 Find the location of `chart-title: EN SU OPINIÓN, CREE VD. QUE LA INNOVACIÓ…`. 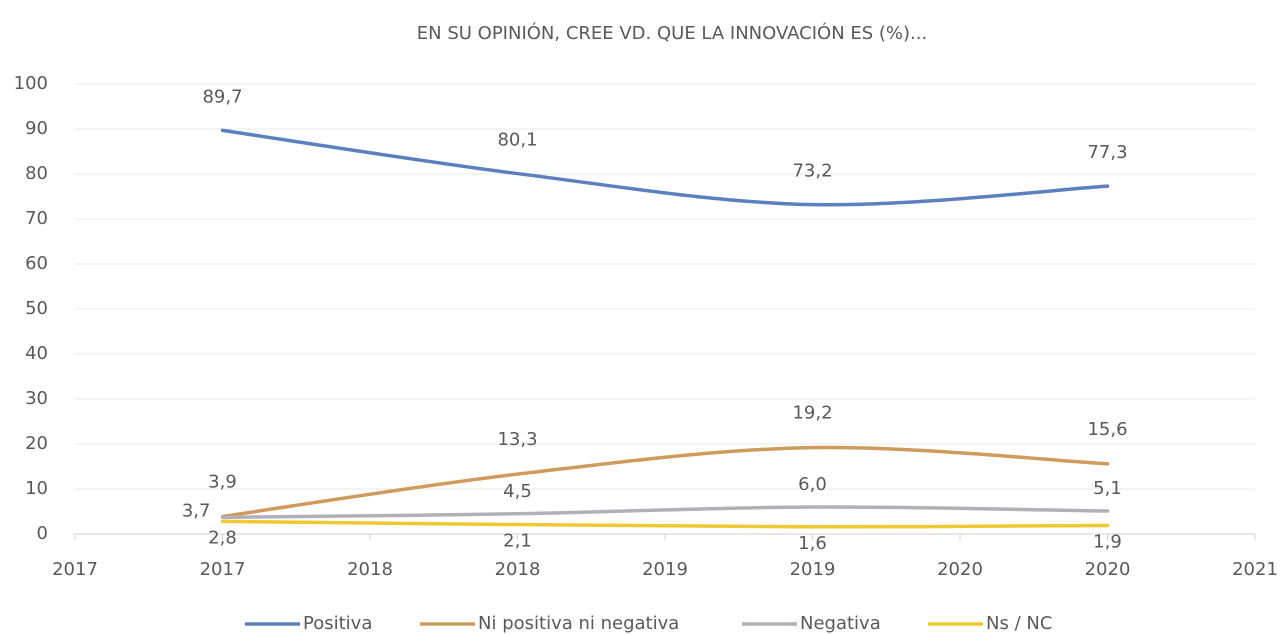

chart-title: EN SU OPINIÓN, CREE VD. QUE LA INNOVACIÓ… is located at coordinates (672, 33).